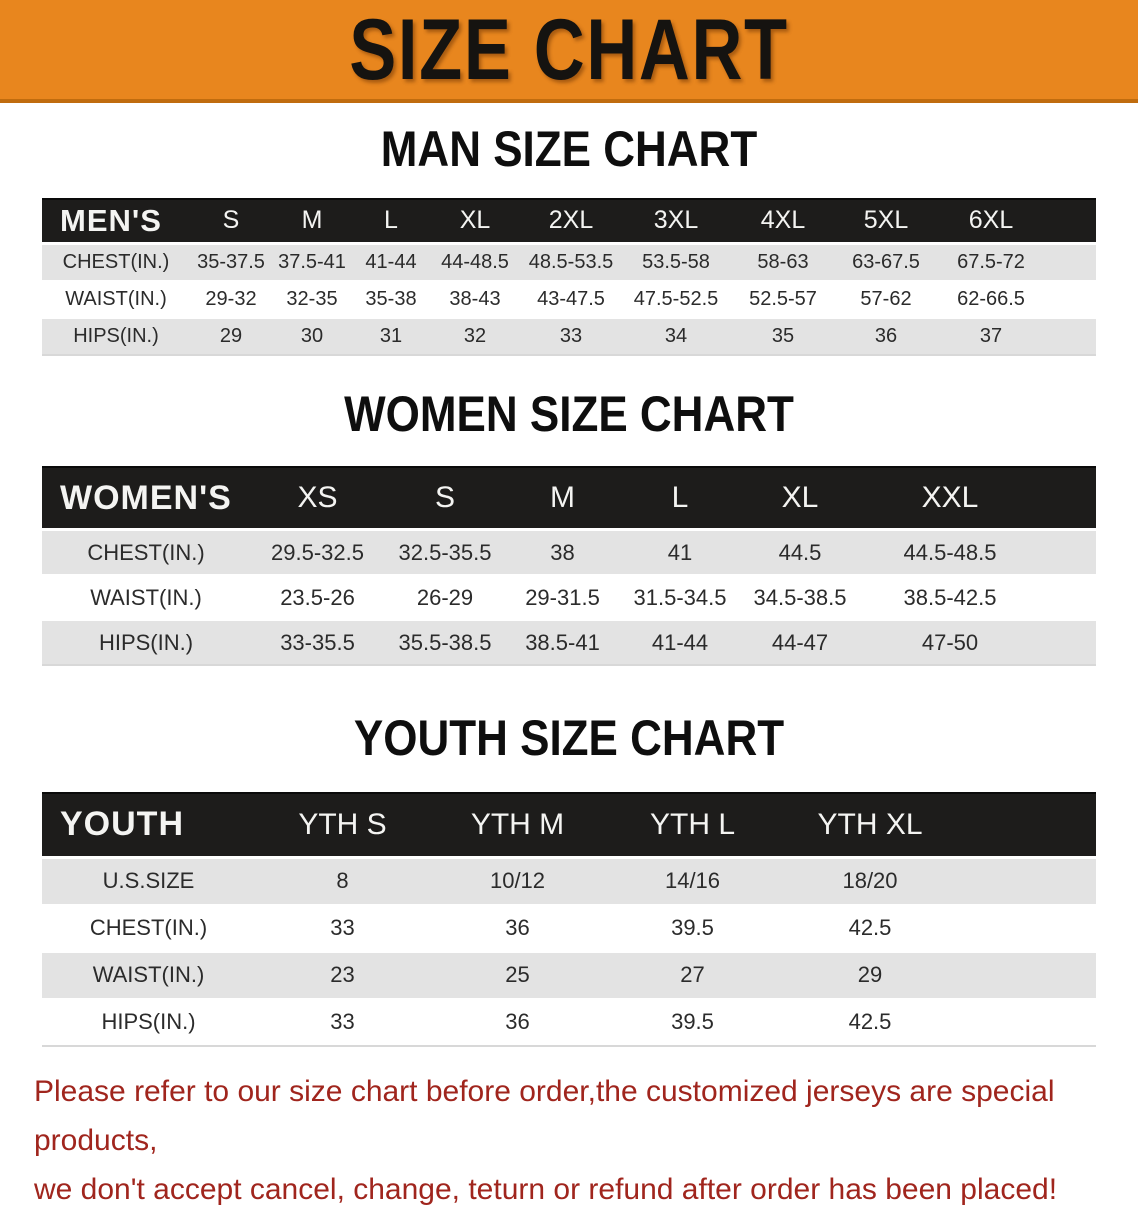 Image resolution: width=1138 pixels, height=1214 pixels. What do you see at coordinates (562, 597) in the screenshot?
I see `value-cell: 29-31.5` at bounding box center [562, 597].